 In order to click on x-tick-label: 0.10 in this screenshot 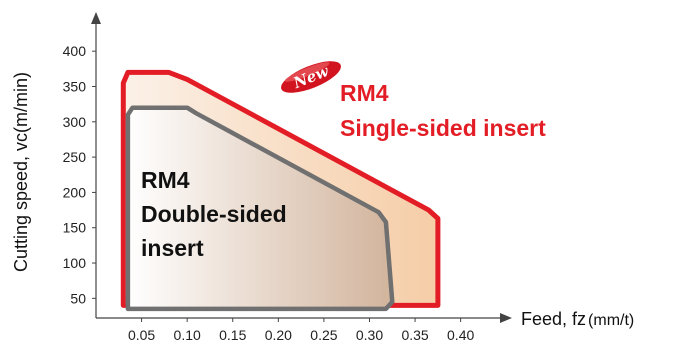, I will do `click(187, 335)`.